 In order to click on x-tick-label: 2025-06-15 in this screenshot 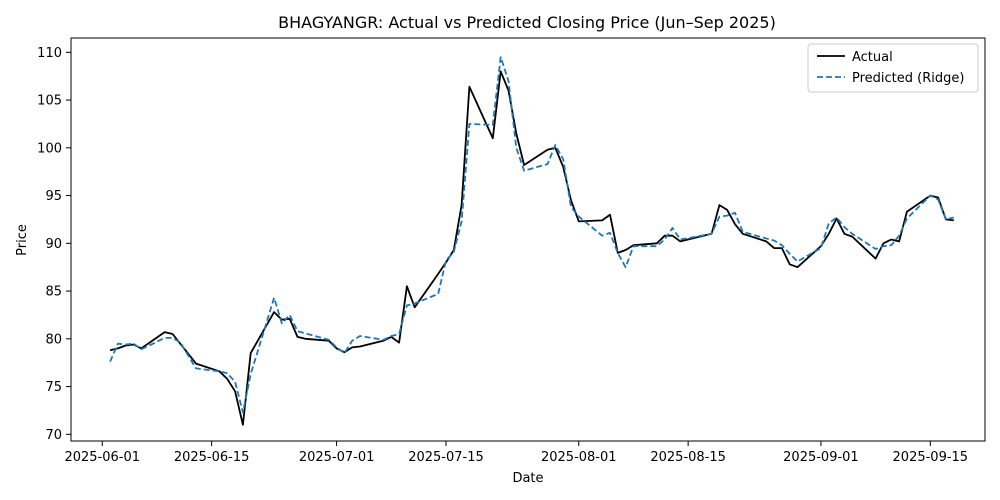, I will do `click(212, 457)`.